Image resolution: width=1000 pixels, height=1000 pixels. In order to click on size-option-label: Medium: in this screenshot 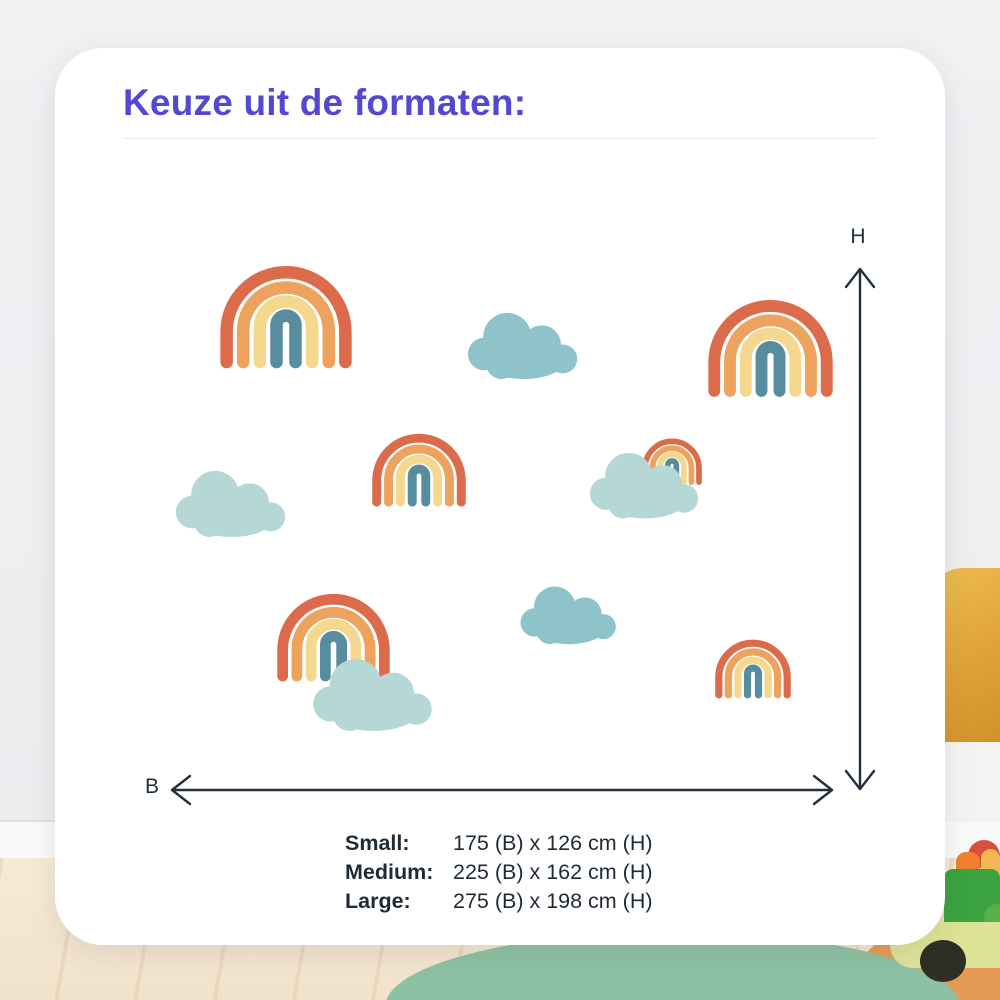, I will do `click(389, 872)`.